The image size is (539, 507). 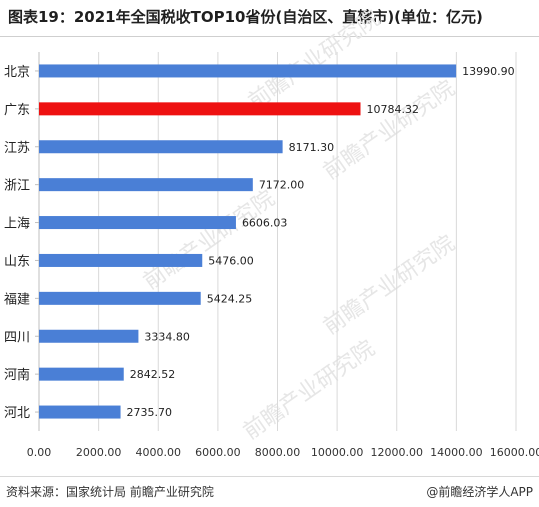 What do you see at coordinates (150, 412) in the screenshot?
I see `data-label: 2735.70` at bounding box center [150, 412].